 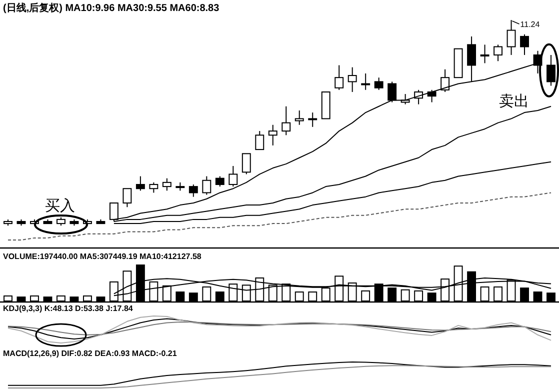 What do you see at coordinates (111, 8) in the screenshot?
I see `chart-title: (日线,后复权) MA10:9.96 MA30:9.55 MA60:8.83` at bounding box center [111, 8].